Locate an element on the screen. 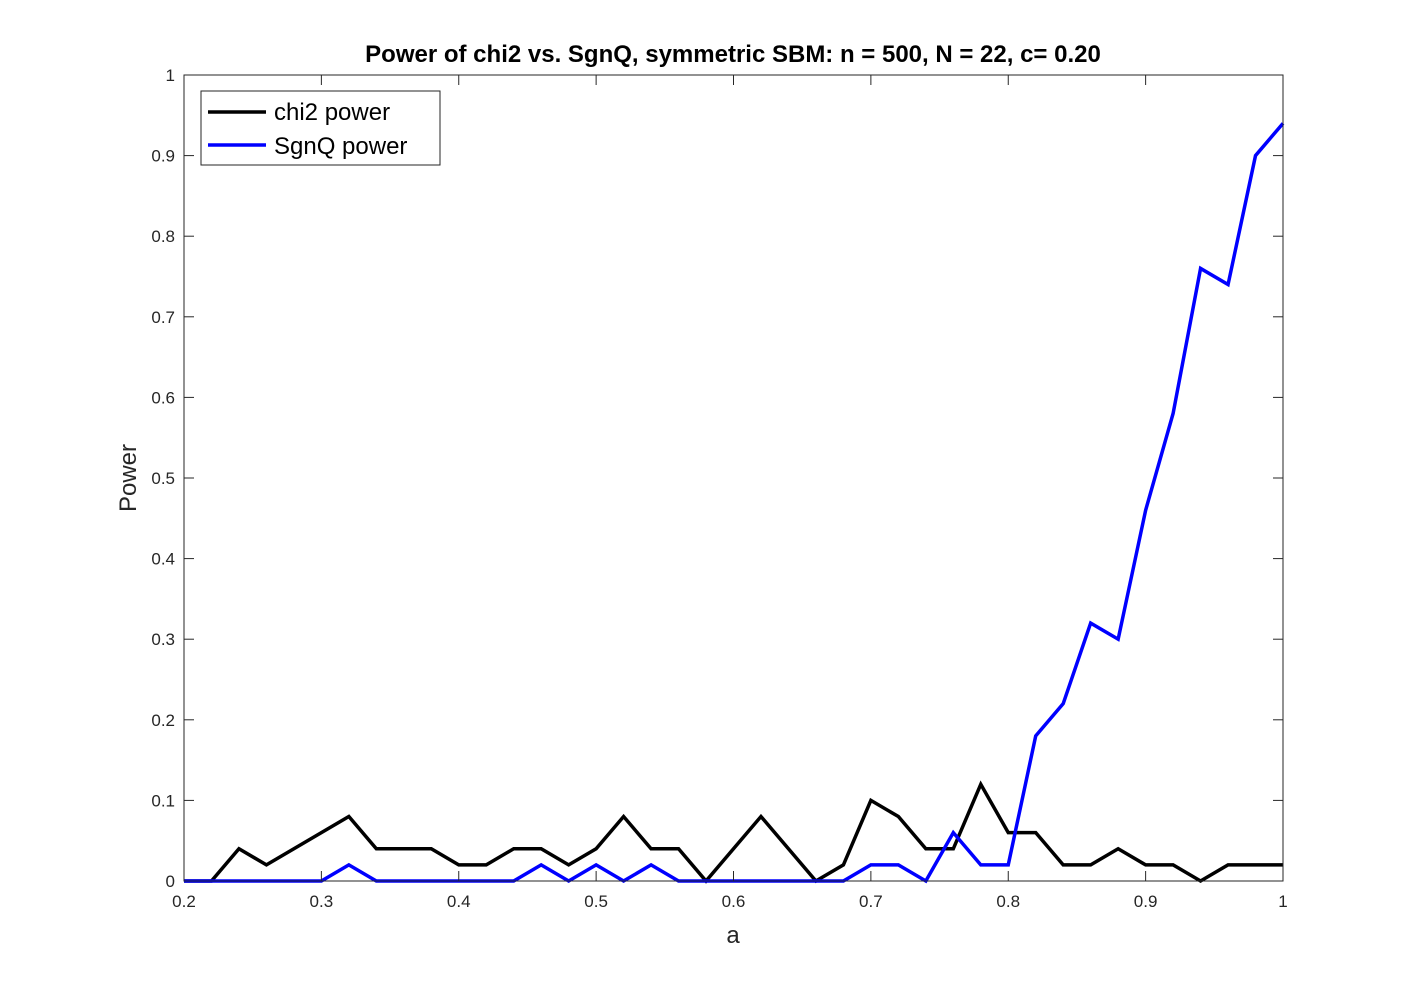 This screenshot has height=990, width=1418. y-tick-label: 0.3 is located at coordinates (163, 639).